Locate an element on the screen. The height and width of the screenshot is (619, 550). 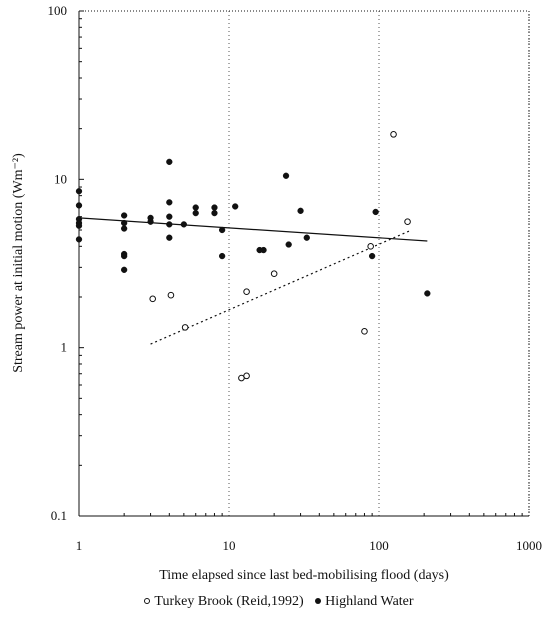
legend: Turkey Brook (Reid,1992) Highland Water is located at coordinates (275, 602).